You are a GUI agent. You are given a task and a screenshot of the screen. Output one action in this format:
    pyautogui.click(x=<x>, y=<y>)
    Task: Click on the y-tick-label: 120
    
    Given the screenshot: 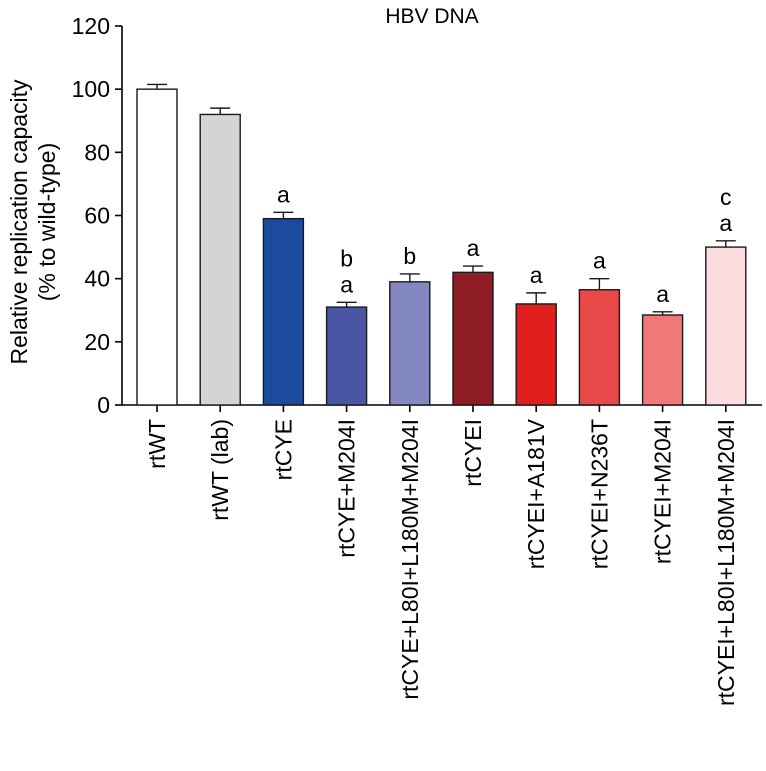 What is the action you would take?
    pyautogui.click(x=91, y=26)
    